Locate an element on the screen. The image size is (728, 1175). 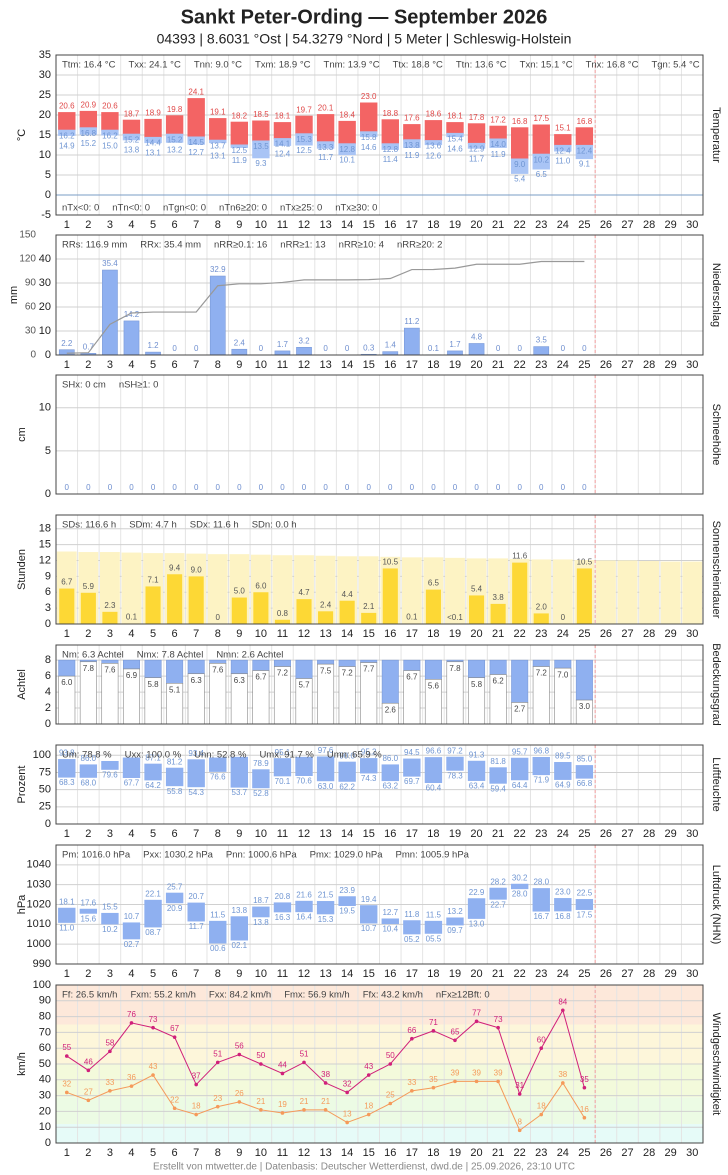
value-label: 86.0 is located at coordinates (89, 758).